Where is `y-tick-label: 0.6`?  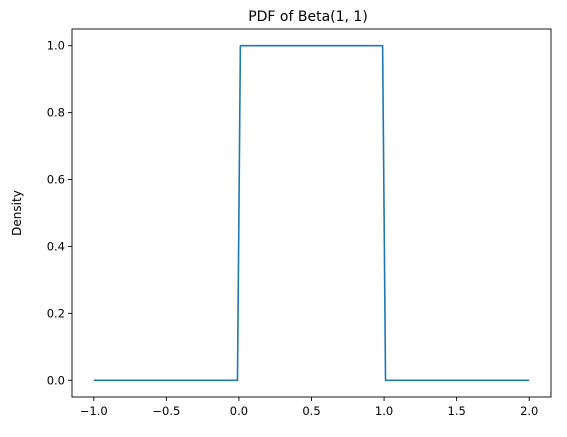
y-tick-label: 0.6 is located at coordinates (56, 180).